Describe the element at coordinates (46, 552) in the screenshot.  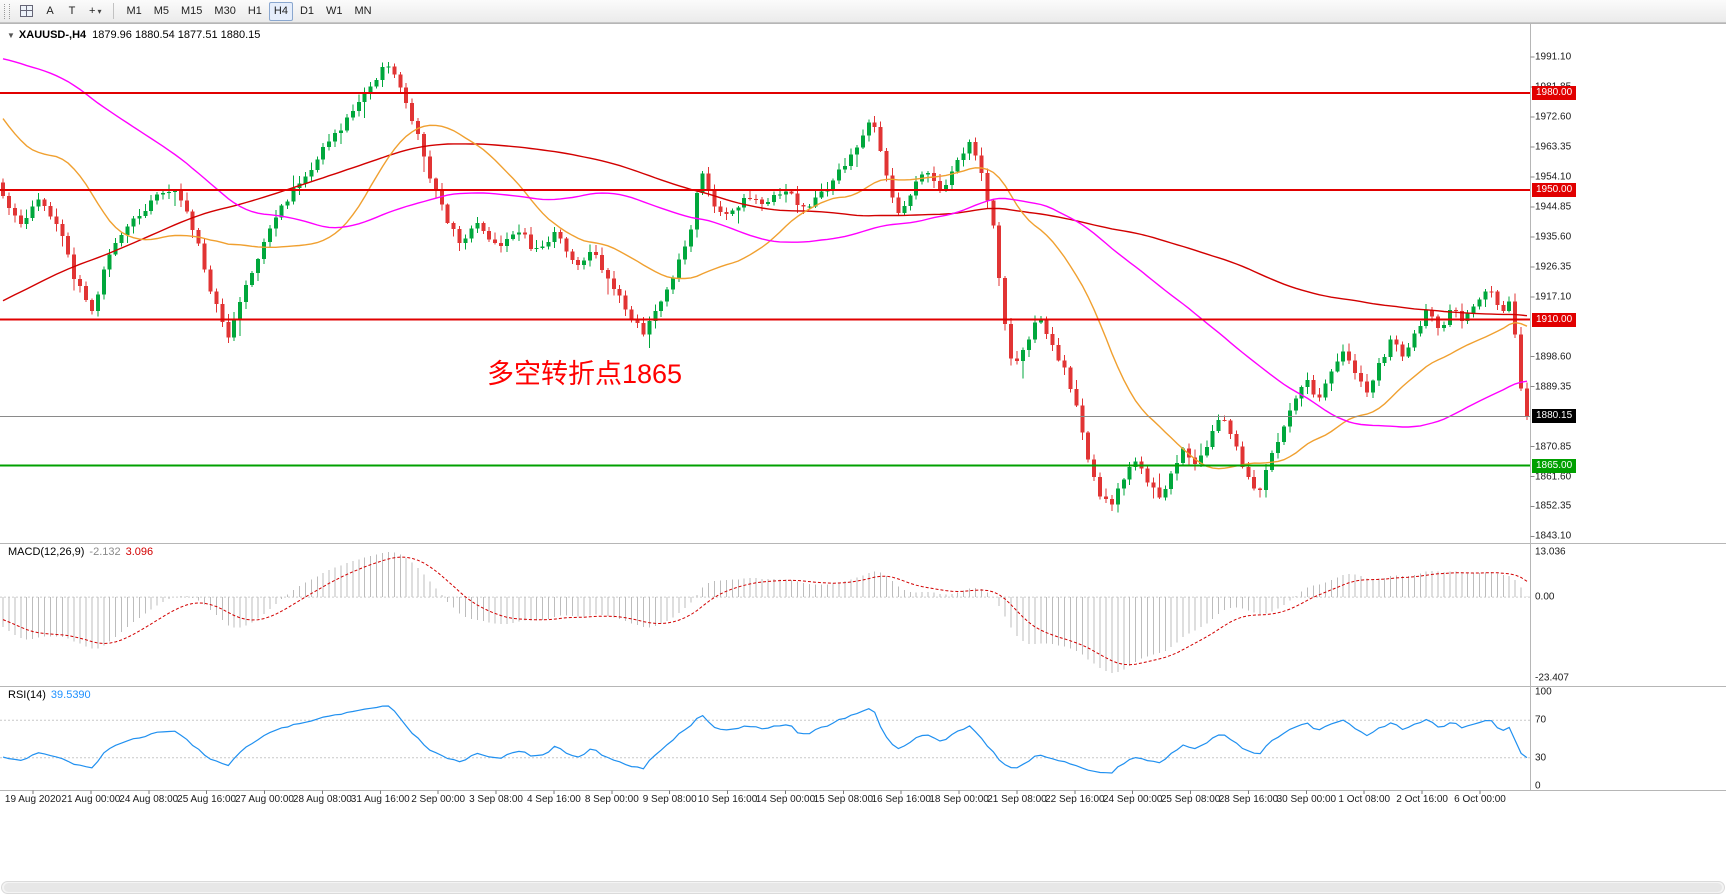
I see `macd-name: MACD(12,26,9)` at that location.